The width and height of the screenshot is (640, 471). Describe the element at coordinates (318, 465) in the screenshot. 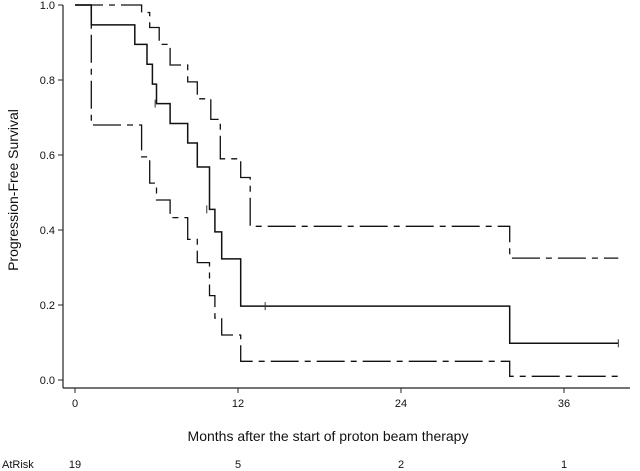

I see `at-risk-counts: 19 5 2 1` at that location.